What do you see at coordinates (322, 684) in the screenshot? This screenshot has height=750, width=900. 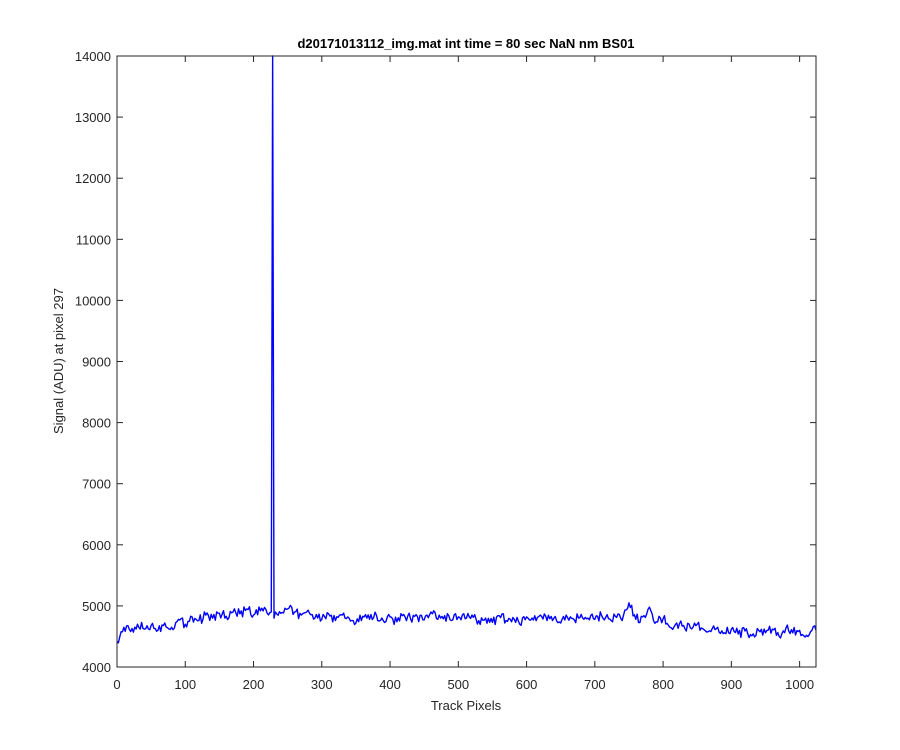 I see `x-tick-label: 300` at bounding box center [322, 684].